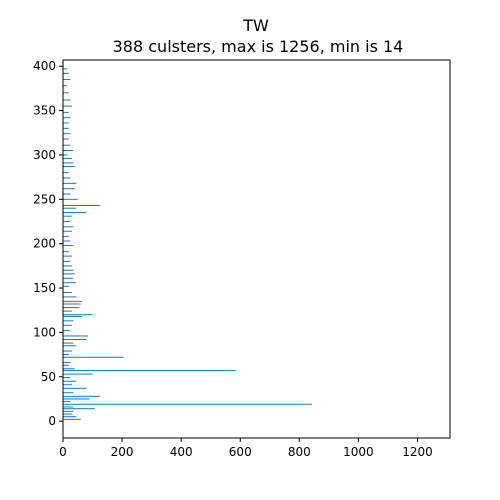 Image resolution: width=500 pixels, height=500 pixels. What do you see at coordinates (44, 155) in the screenshot?
I see `y-tick-label: 300` at bounding box center [44, 155].